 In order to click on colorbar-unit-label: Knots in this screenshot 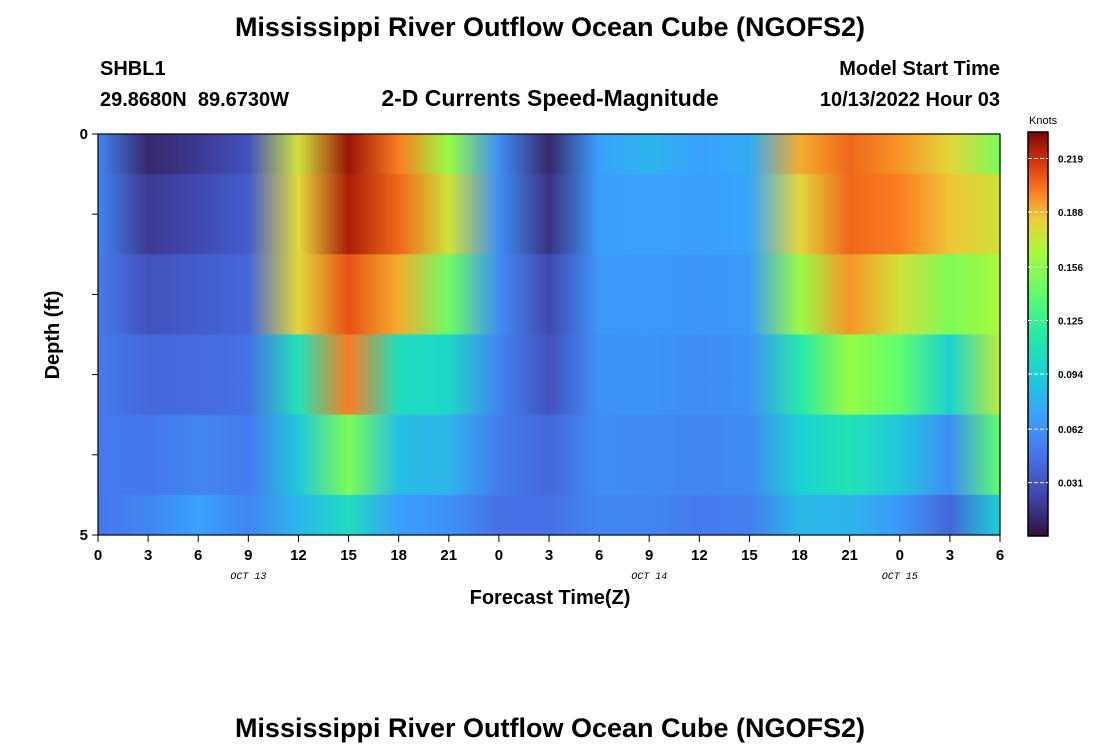, I will do `click(1043, 121)`.